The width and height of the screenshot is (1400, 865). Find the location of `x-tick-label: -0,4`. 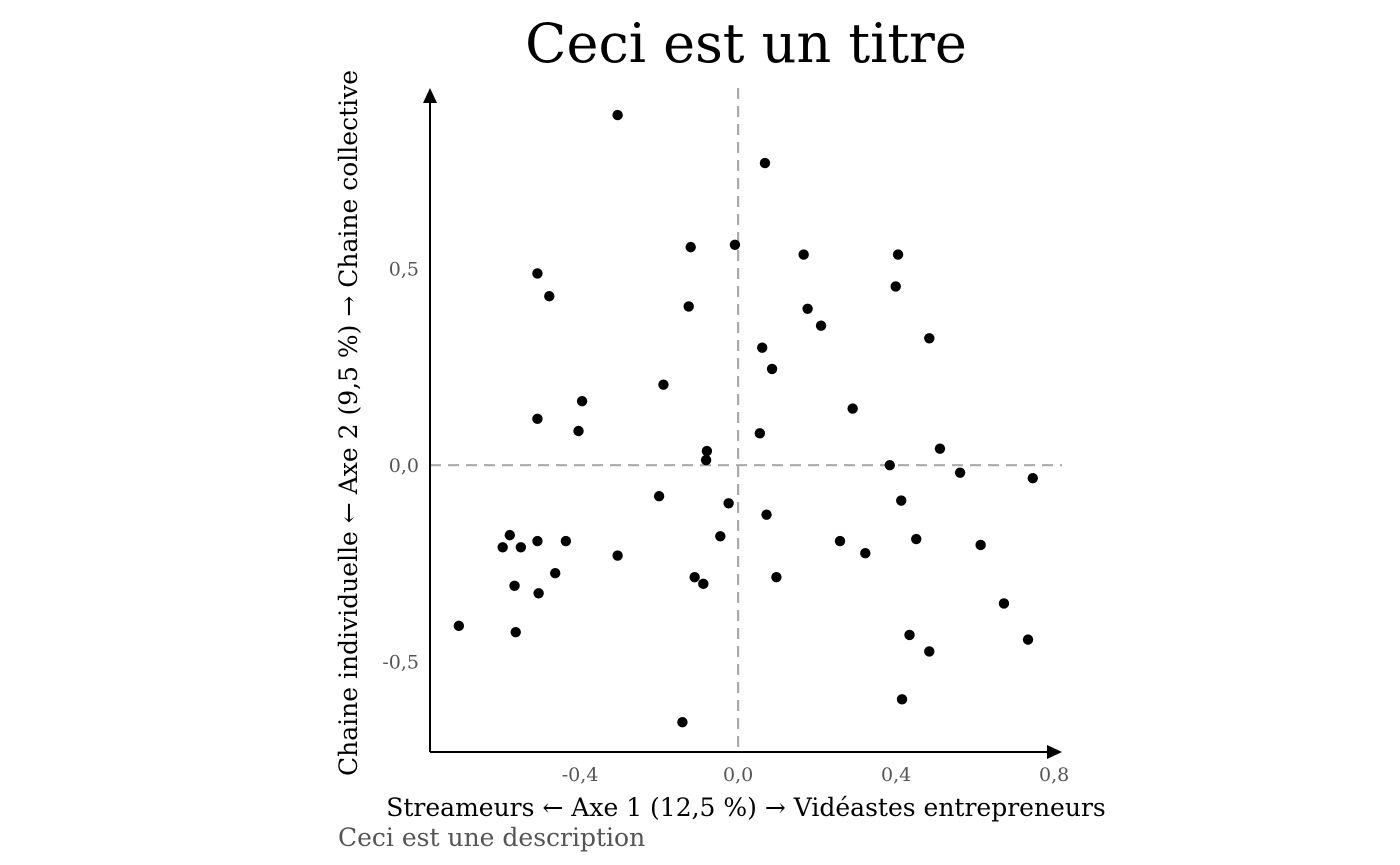

x-tick-label: -0,4 is located at coordinates (580, 775).